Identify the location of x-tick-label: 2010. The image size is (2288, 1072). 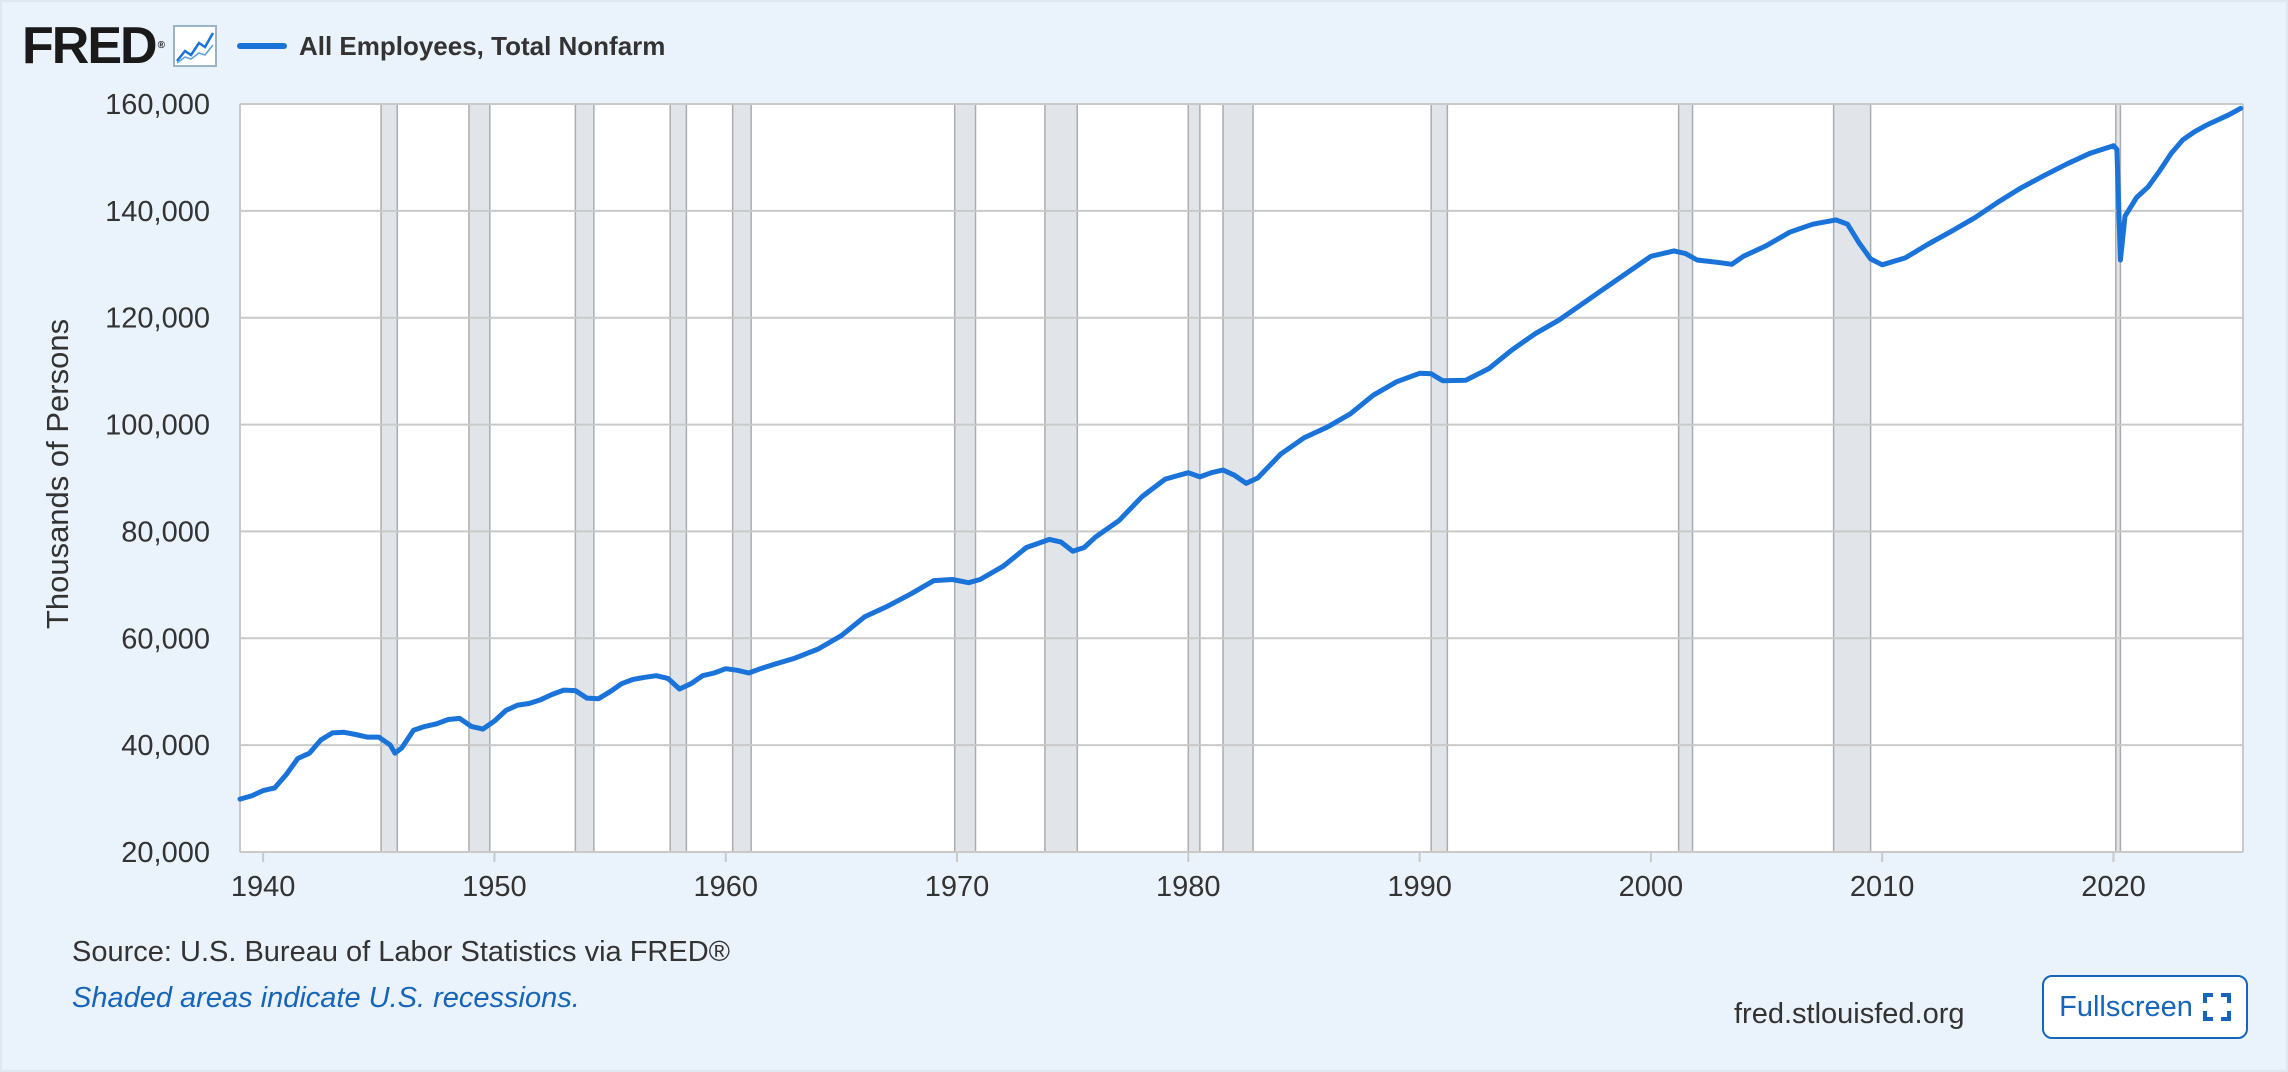
(1882, 885).